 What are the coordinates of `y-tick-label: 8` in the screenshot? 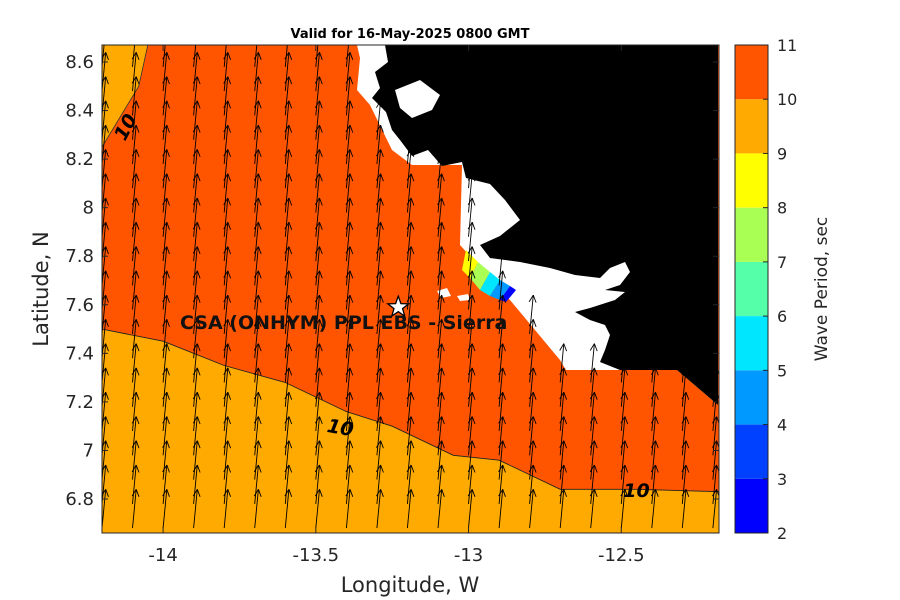 It's located at (88, 208).